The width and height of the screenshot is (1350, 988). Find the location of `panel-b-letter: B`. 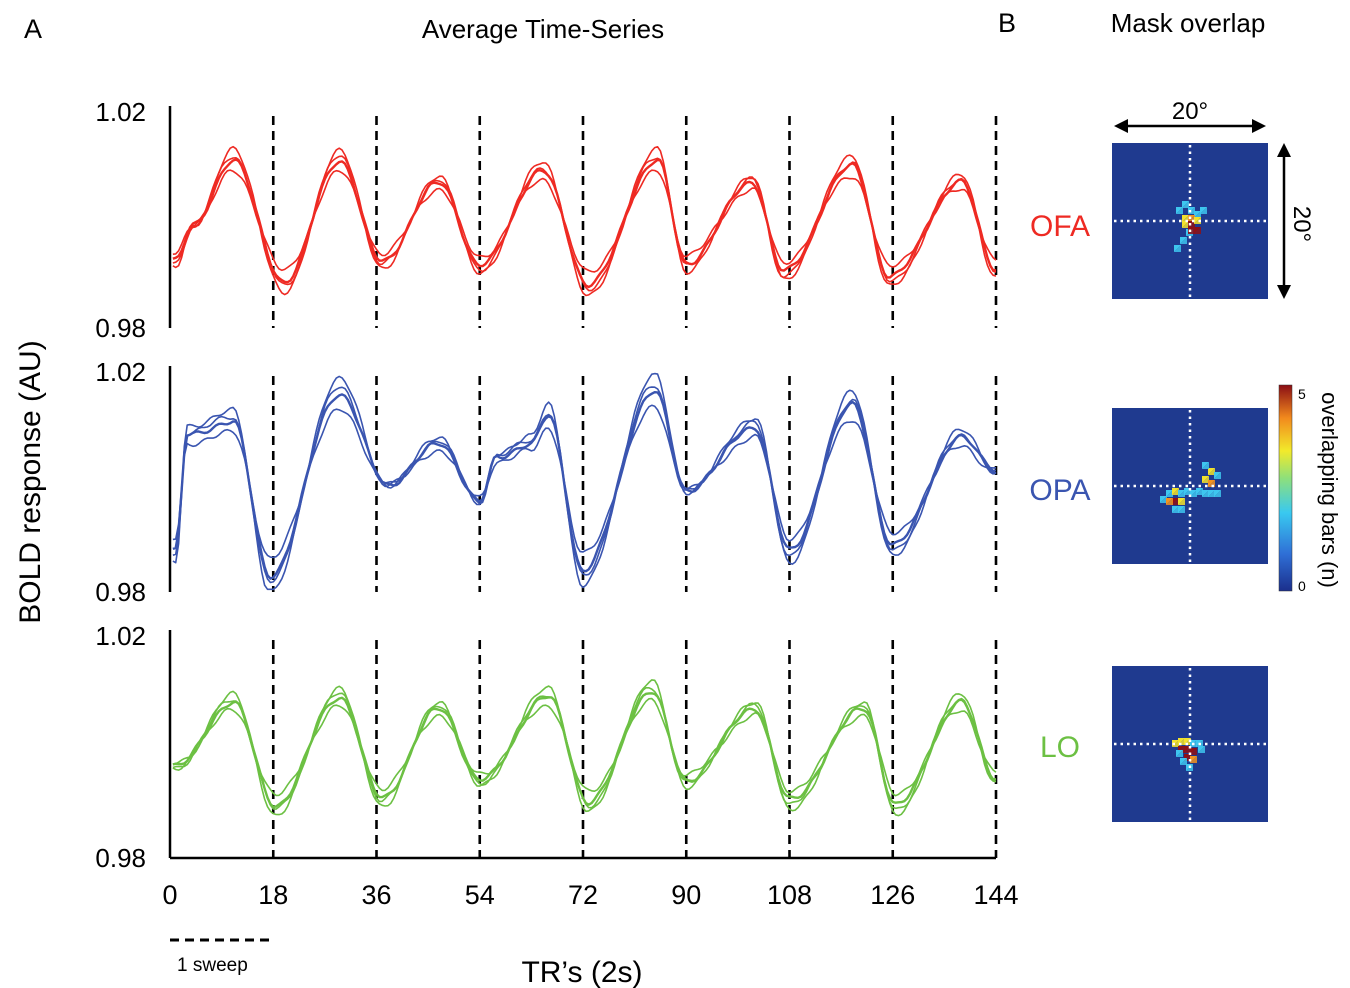

panel-b-letter: B is located at coordinates (1007, 23).